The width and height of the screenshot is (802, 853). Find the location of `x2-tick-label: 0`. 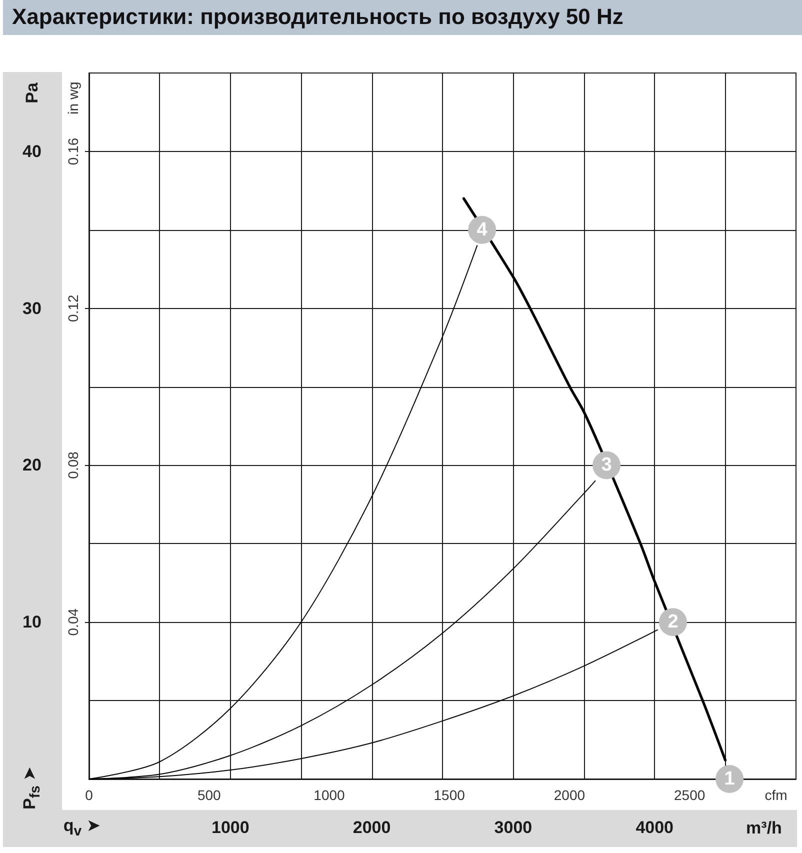

x2-tick-label: 0 is located at coordinates (89, 795).